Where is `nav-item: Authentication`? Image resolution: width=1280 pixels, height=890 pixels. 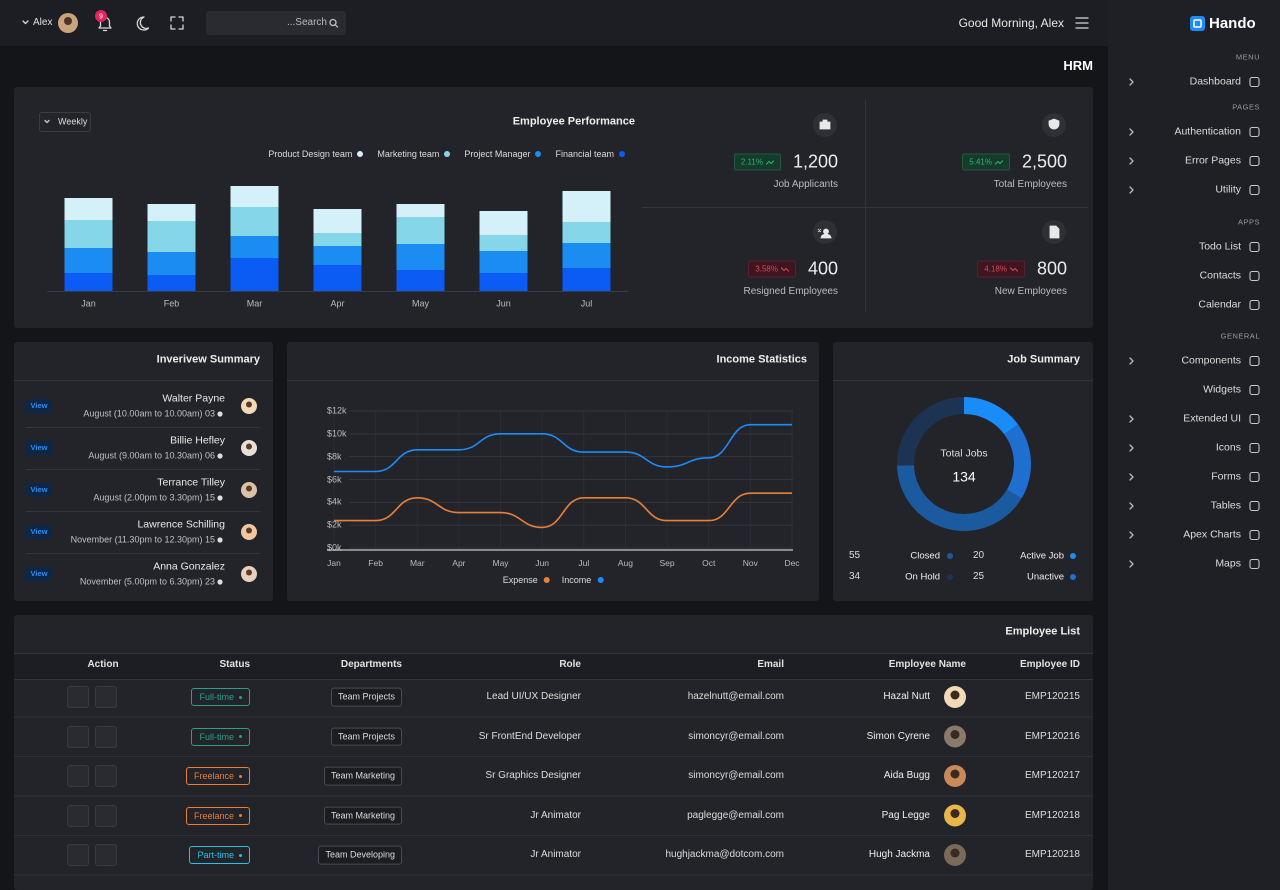
nav-item: Authentication is located at coordinates (1207, 131).